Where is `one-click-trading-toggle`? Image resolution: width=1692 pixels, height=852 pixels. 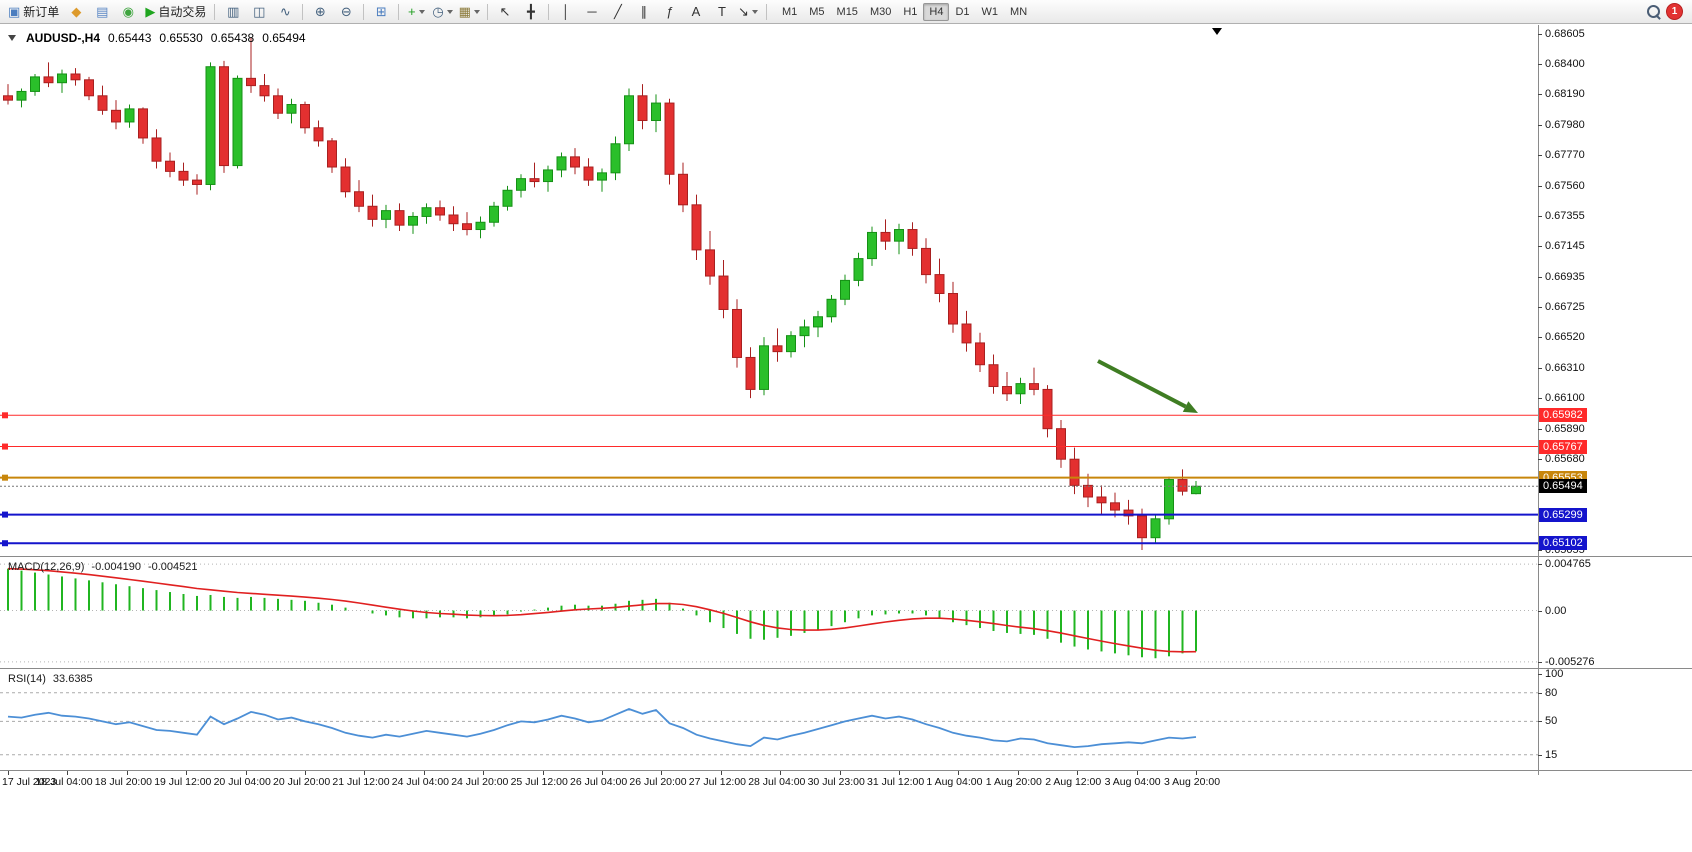 one-click-trading-toggle is located at coordinates (12, 38).